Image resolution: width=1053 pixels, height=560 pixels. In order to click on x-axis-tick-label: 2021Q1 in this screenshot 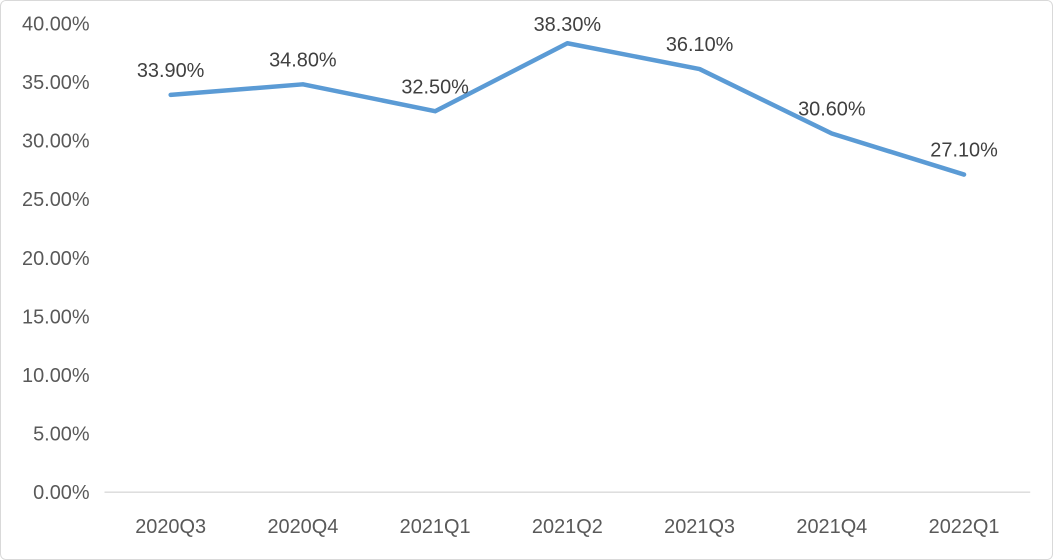, I will do `click(435, 527)`.